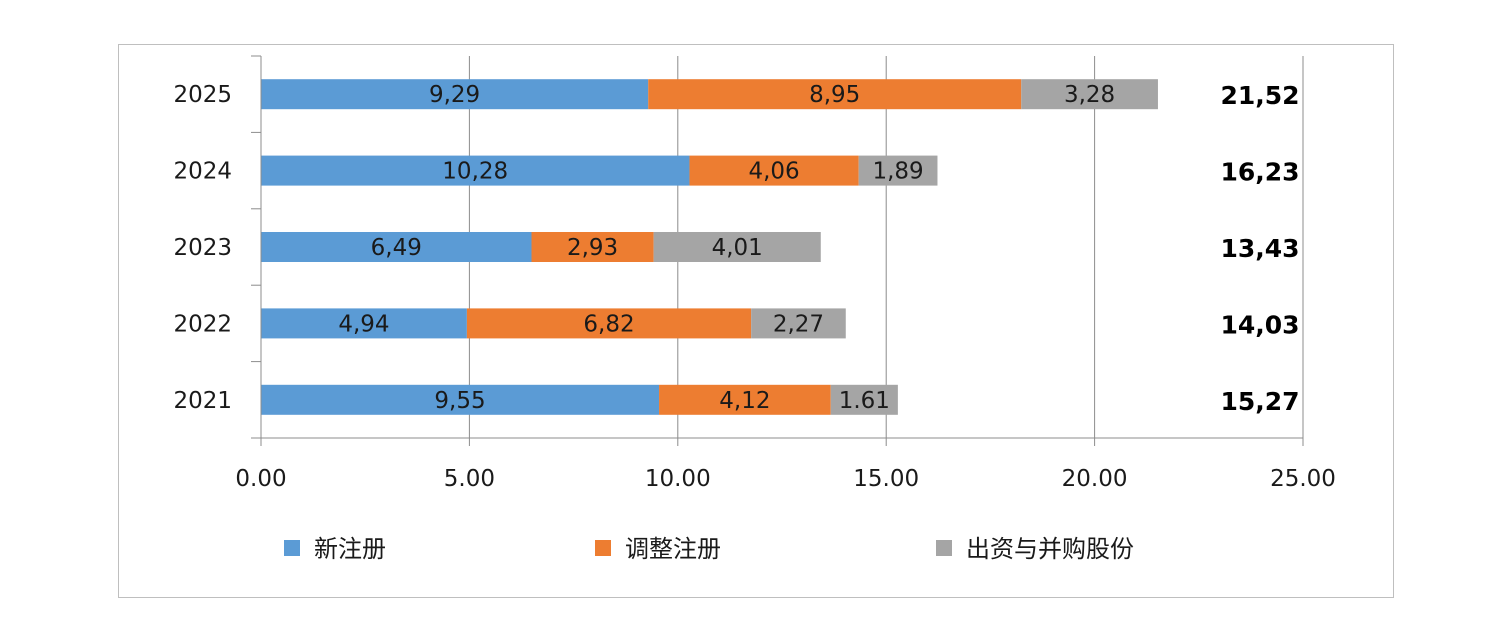 The width and height of the screenshot is (1500, 624). What do you see at coordinates (202, 172) in the screenshot?
I see `category-tick-label: 2024` at bounding box center [202, 172].